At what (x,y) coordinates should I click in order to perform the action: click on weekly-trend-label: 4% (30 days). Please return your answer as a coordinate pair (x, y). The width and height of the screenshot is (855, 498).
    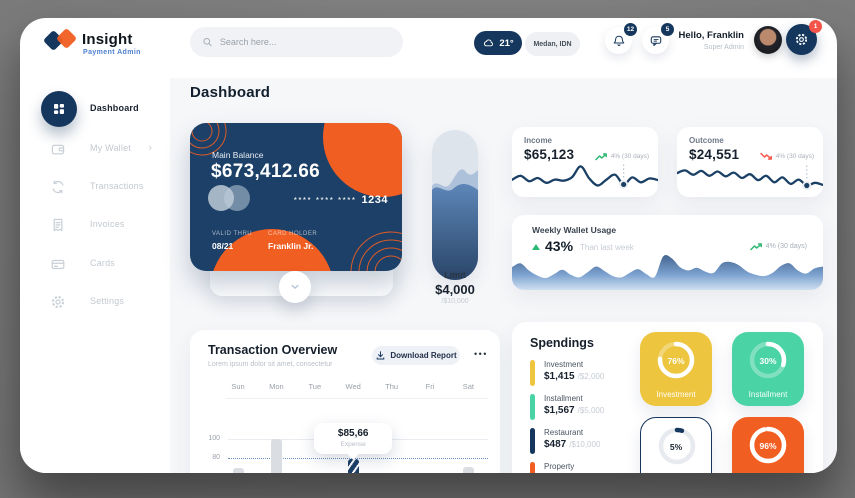
    Looking at the image, I should click on (786, 246).